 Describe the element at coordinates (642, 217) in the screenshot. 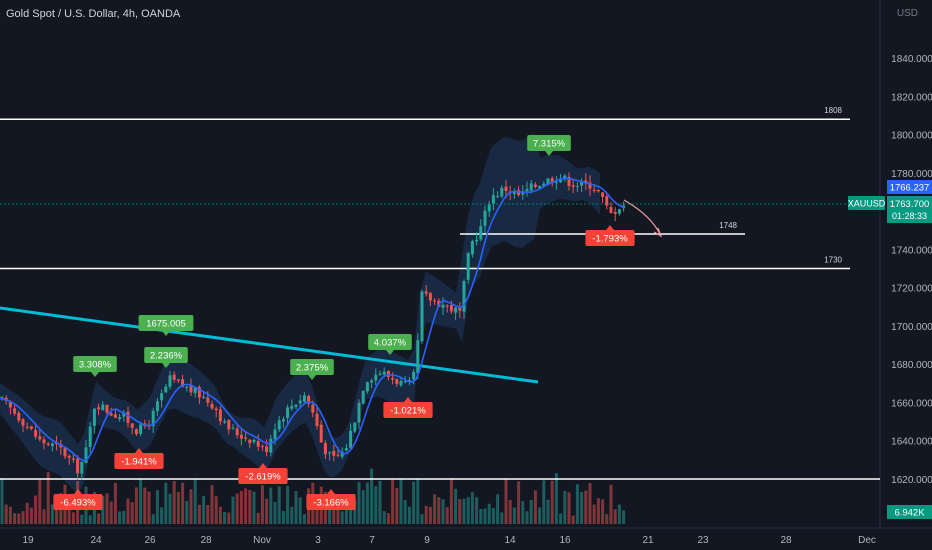

I see `projection-arrow` at that location.